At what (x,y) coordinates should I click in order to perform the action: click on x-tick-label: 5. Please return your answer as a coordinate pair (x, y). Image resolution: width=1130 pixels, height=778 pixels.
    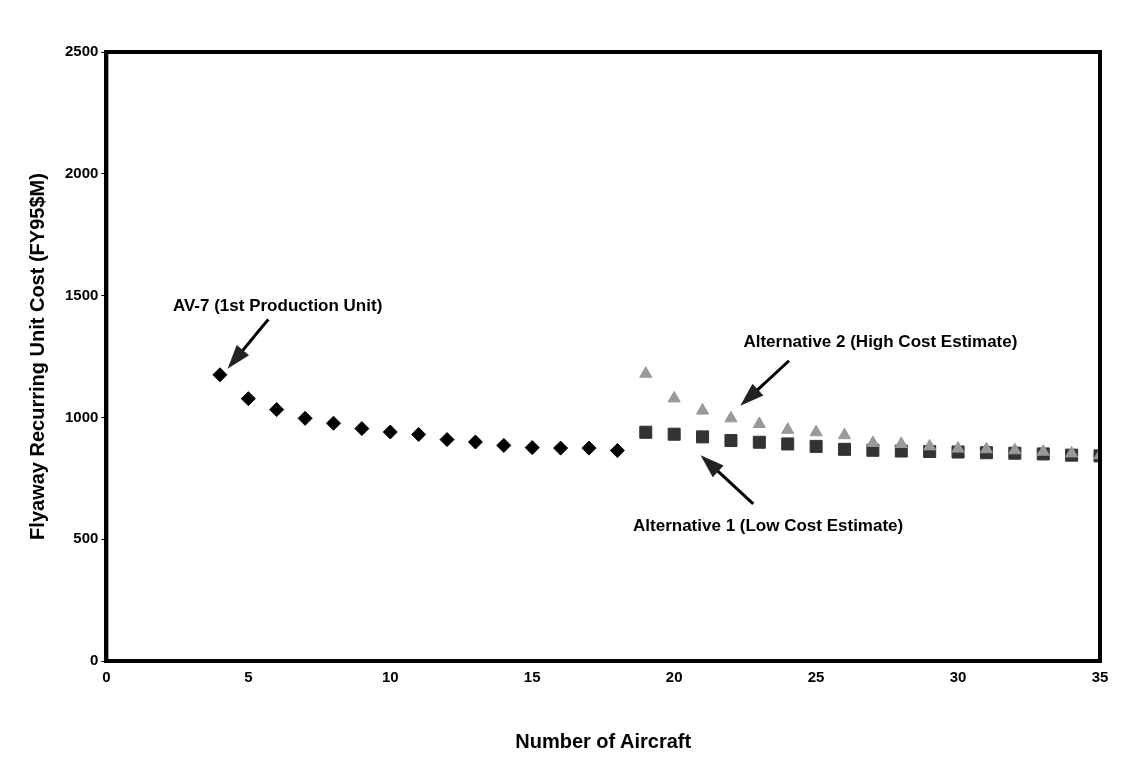
    Looking at the image, I should click on (248, 677).